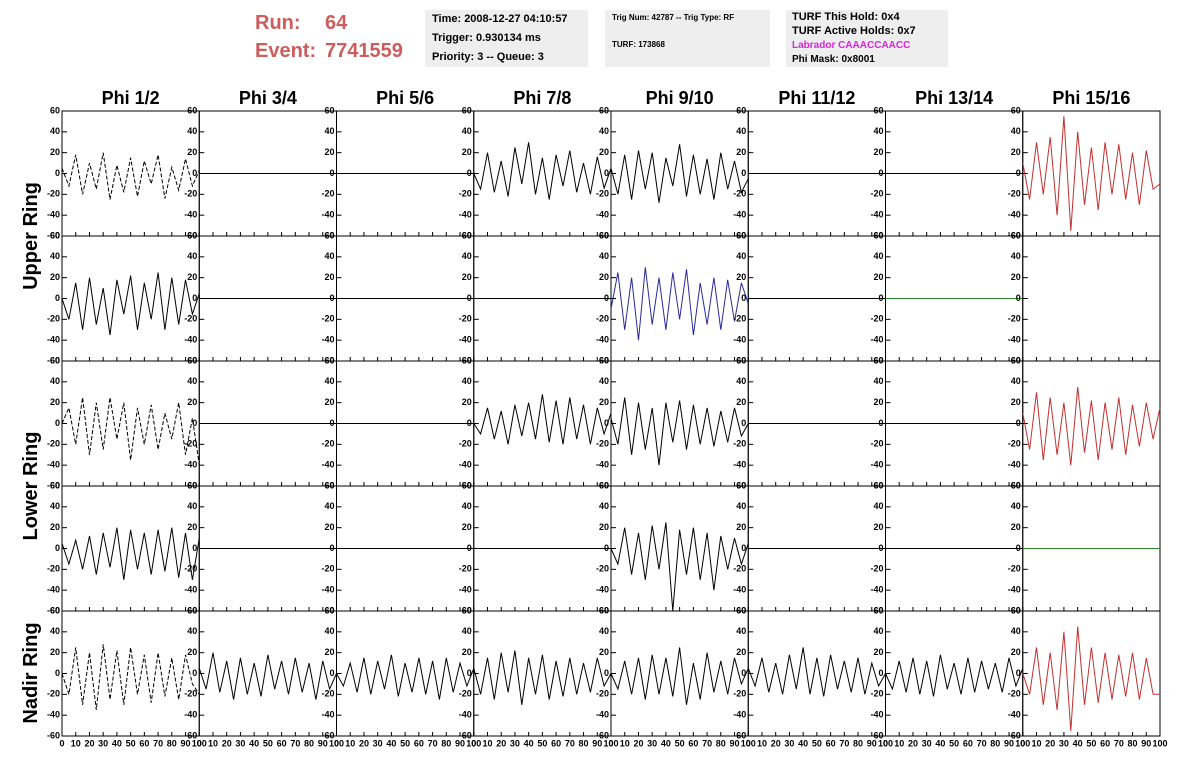 The height and width of the screenshot is (777, 1196). What do you see at coordinates (816, 98) in the screenshot?
I see `column-title: Phi 11/12` at bounding box center [816, 98].